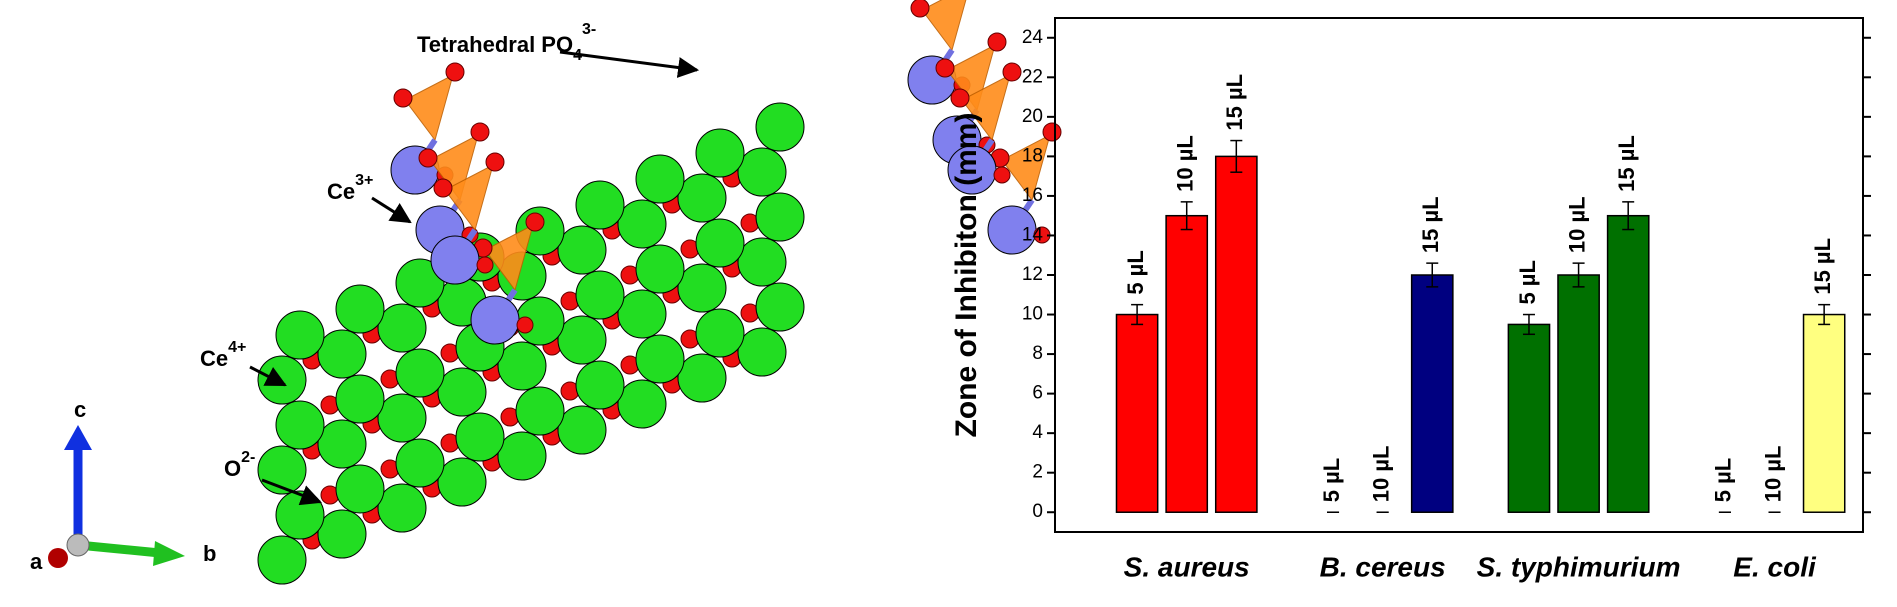 This screenshot has height=607, width=1897. I want to click on y-tick-label: 12, so click(1032, 274).